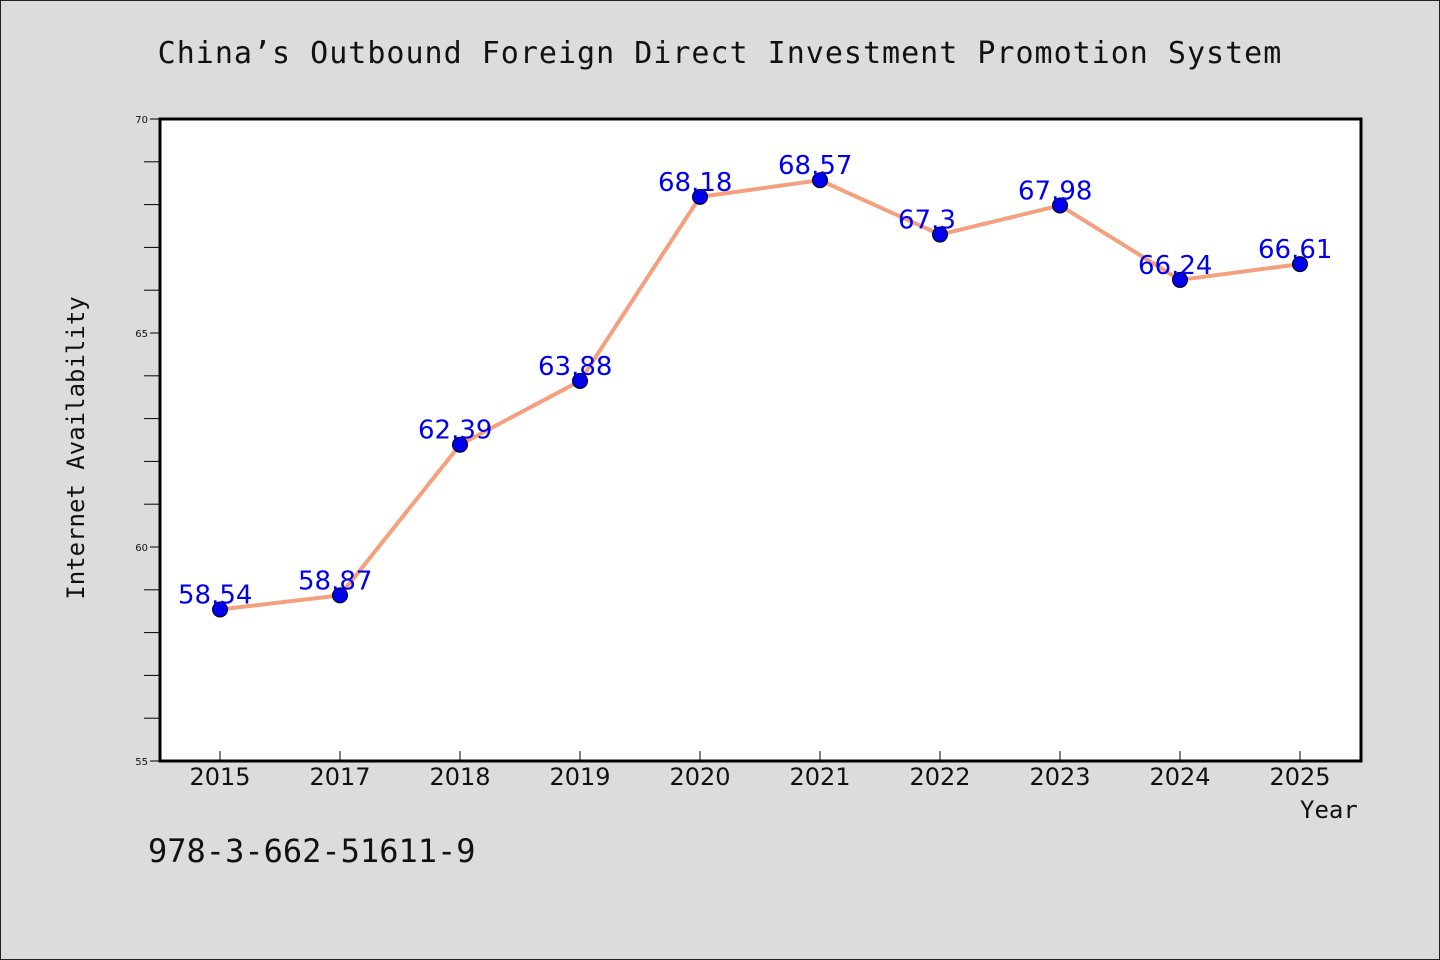 The width and height of the screenshot is (1440, 960). What do you see at coordinates (215, 595) in the screenshot?
I see `data-label: 58.54` at bounding box center [215, 595].